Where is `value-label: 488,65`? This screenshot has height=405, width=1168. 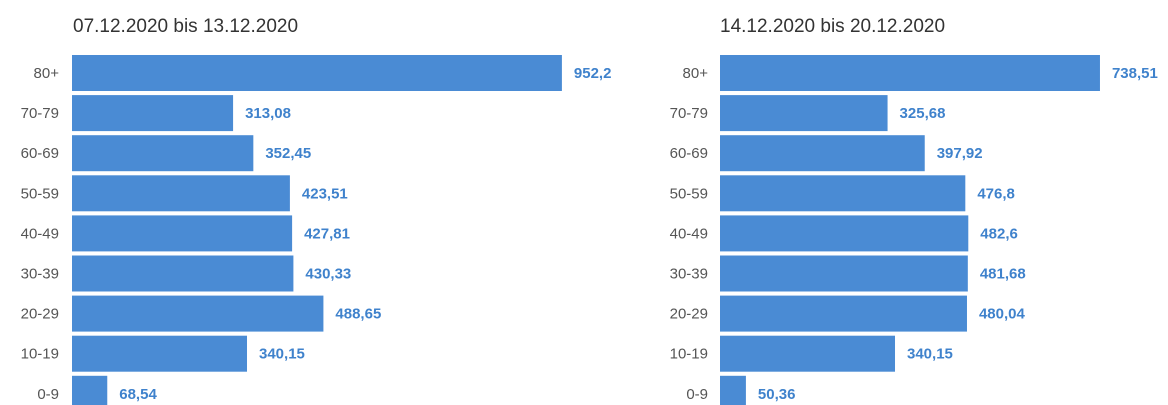
value-label: 488,65 is located at coordinates (358, 314).